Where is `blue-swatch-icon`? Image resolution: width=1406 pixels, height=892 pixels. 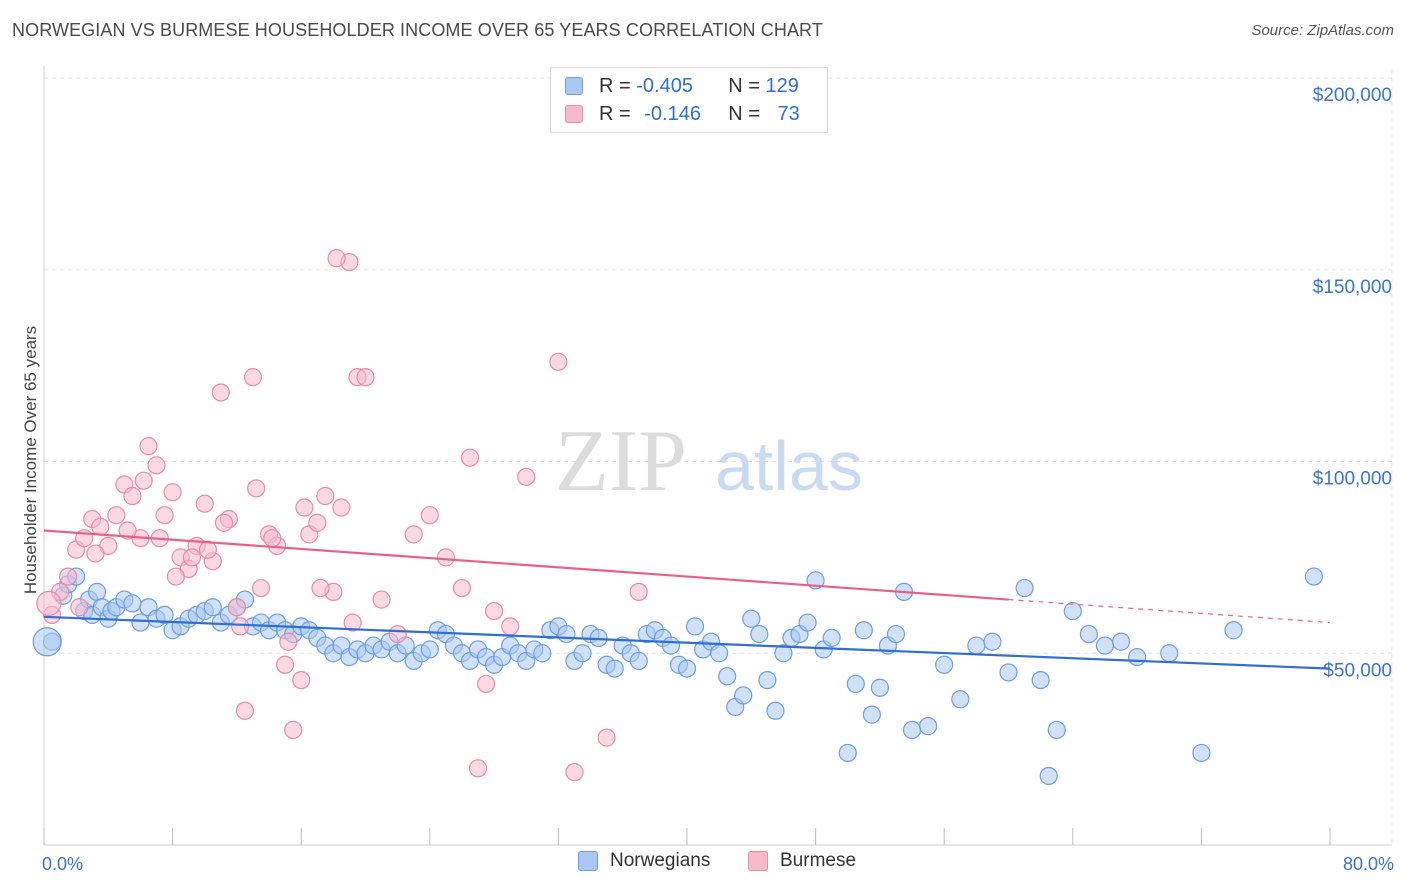
blue-swatch-icon is located at coordinates (574, 86).